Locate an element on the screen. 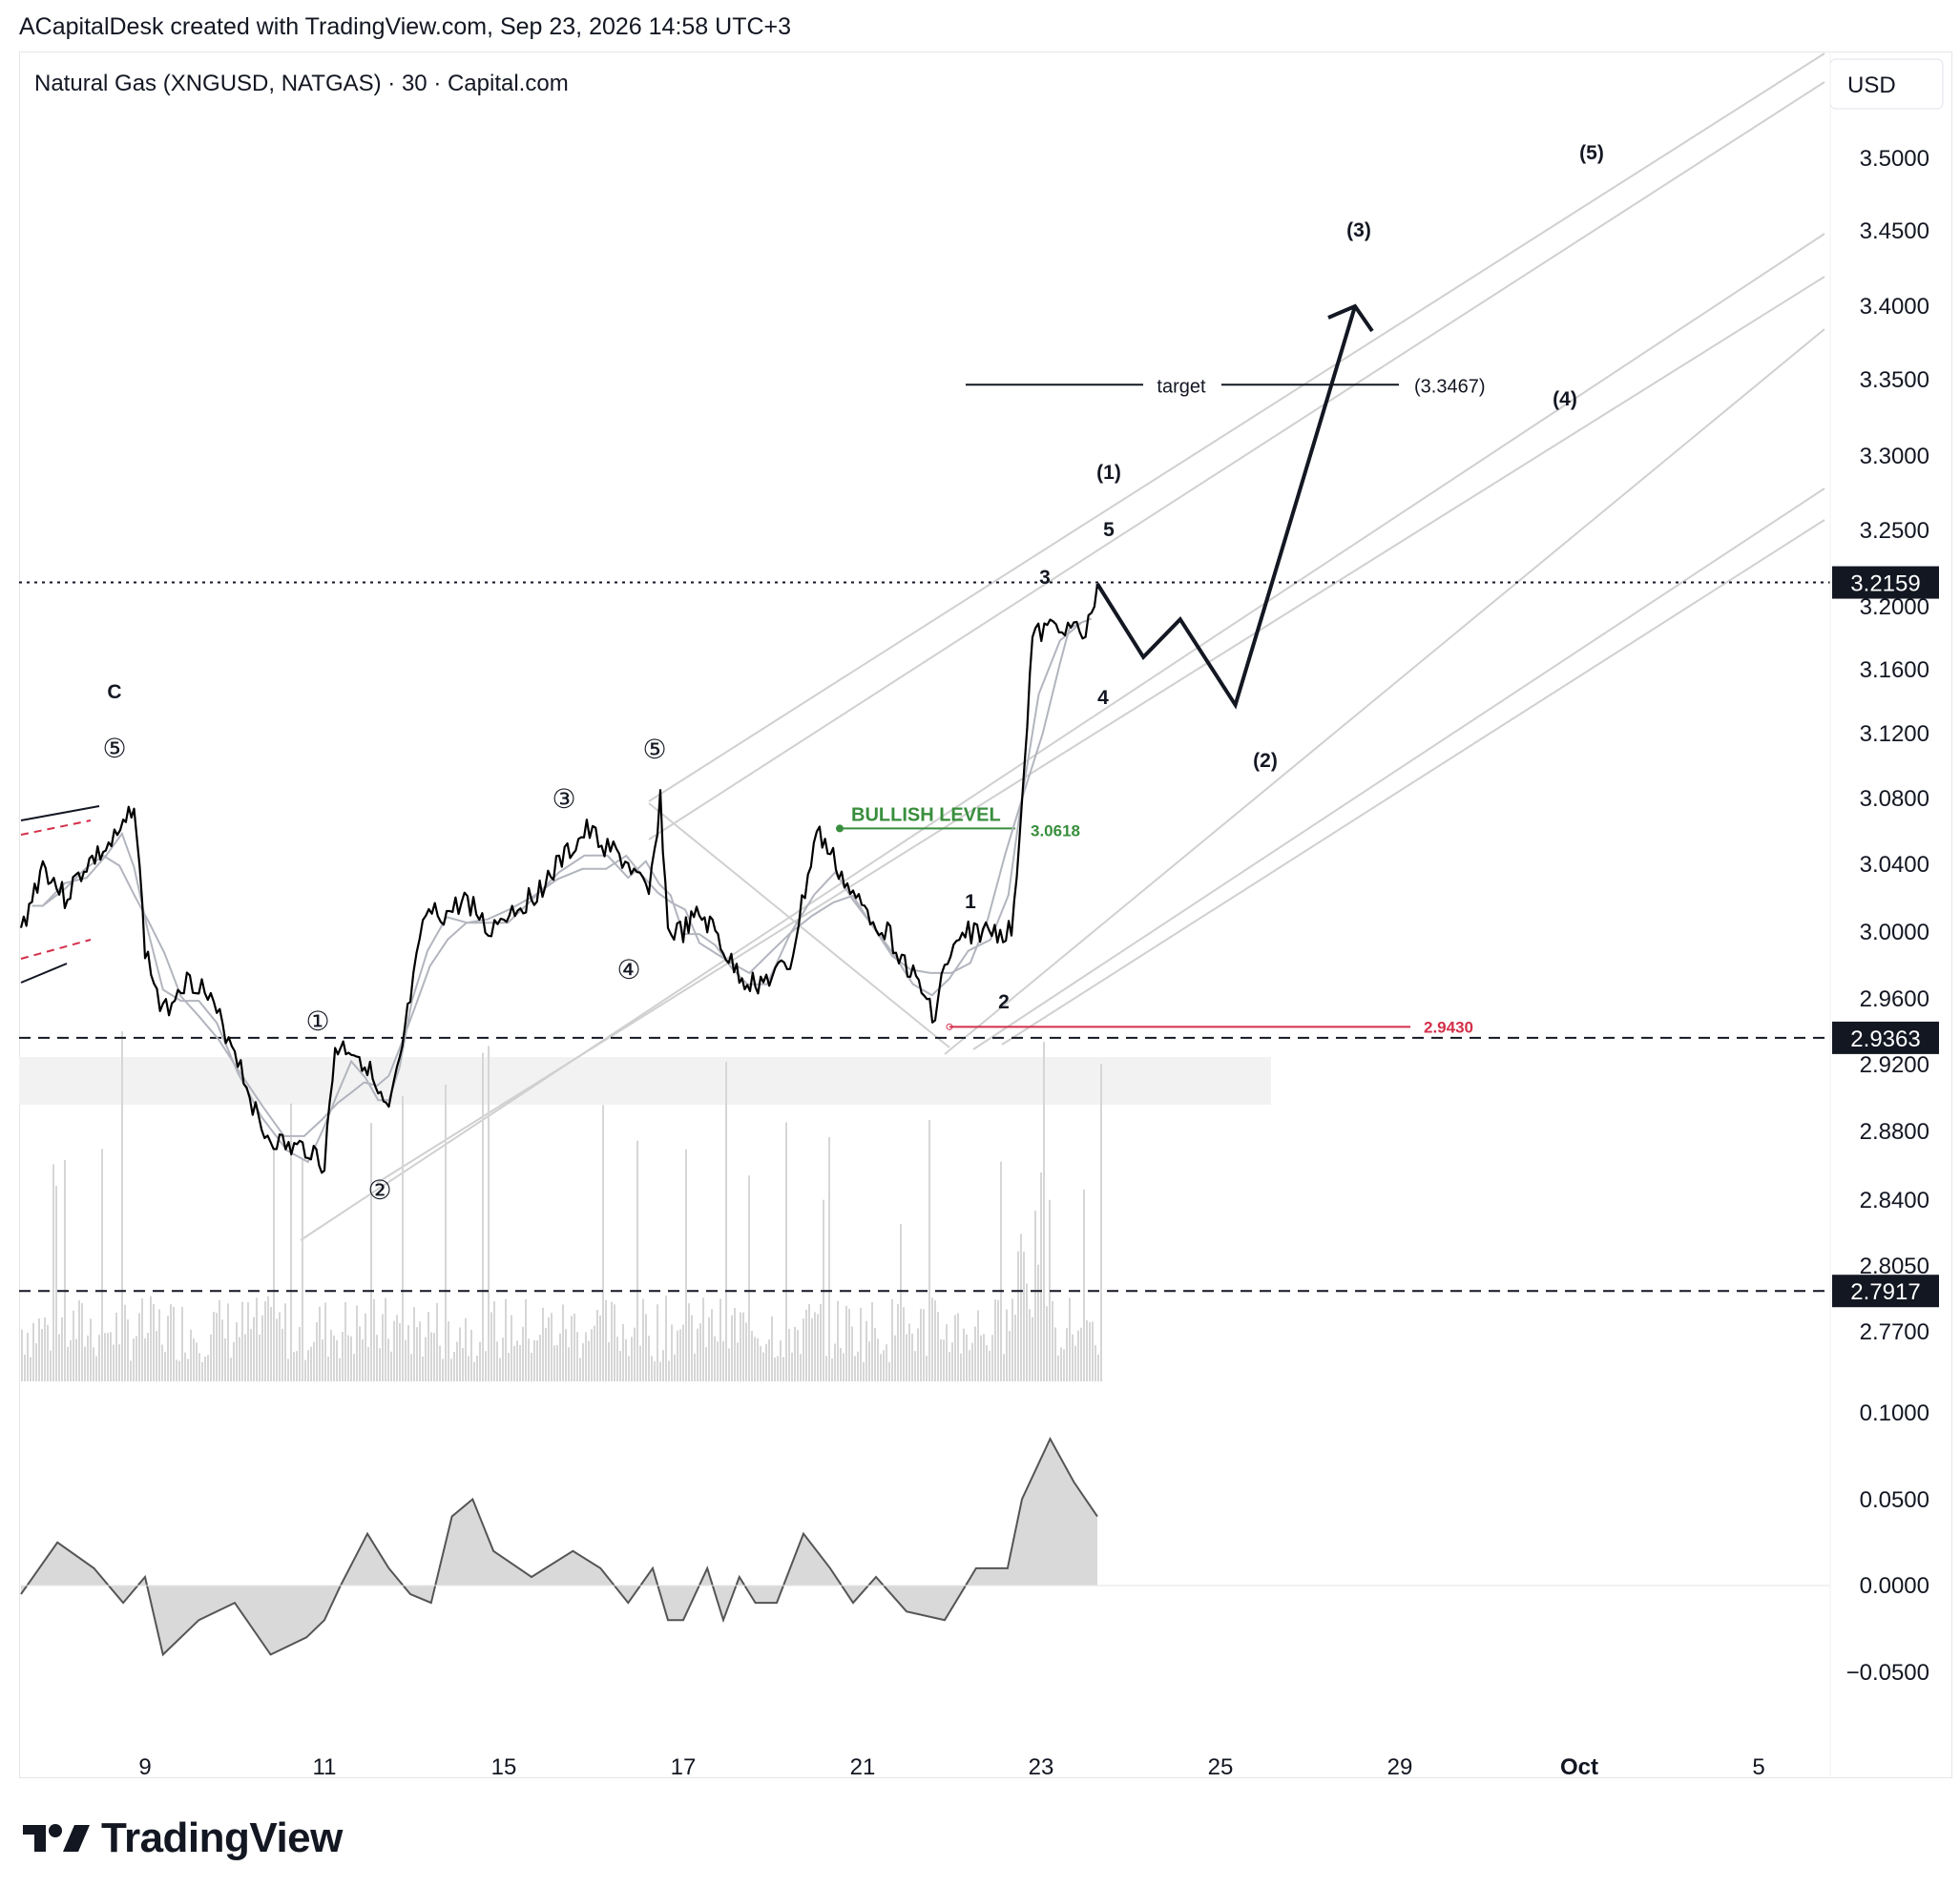 Image resolution: width=1960 pixels, height=1887 pixels. wave-label-major: (1) is located at coordinates (1108, 473).